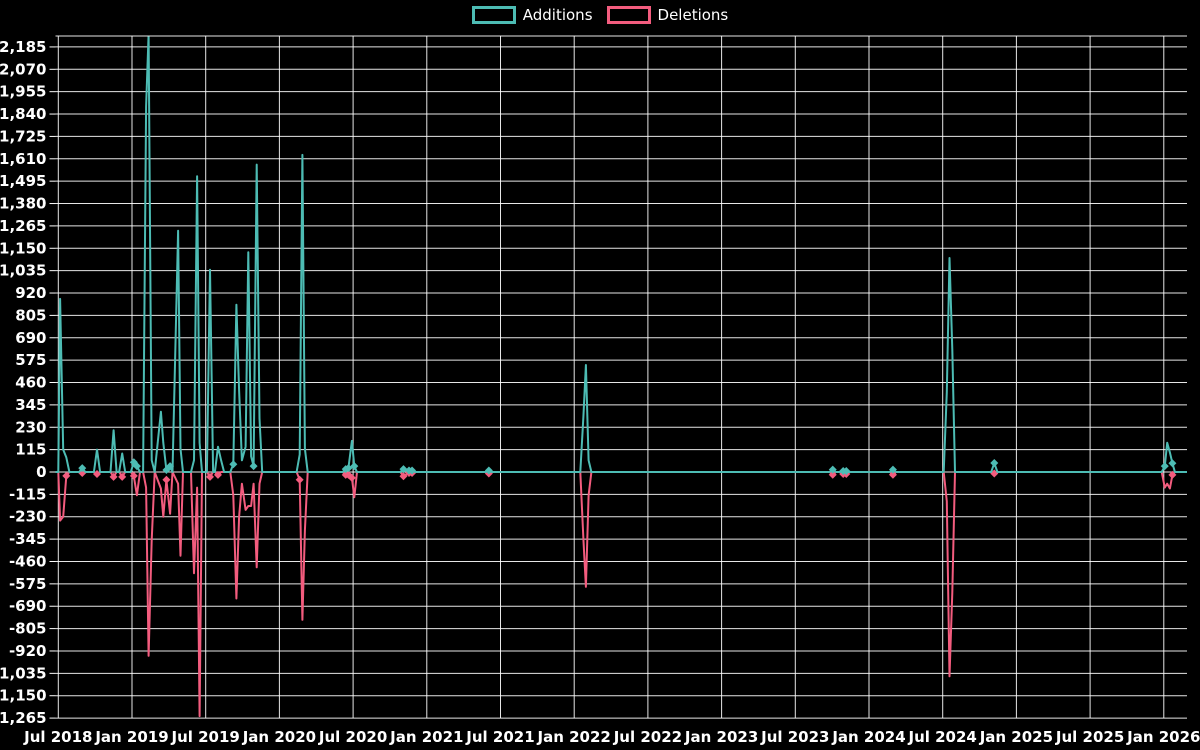  I want to click on y-tick-label: -115, so click(28, 494).